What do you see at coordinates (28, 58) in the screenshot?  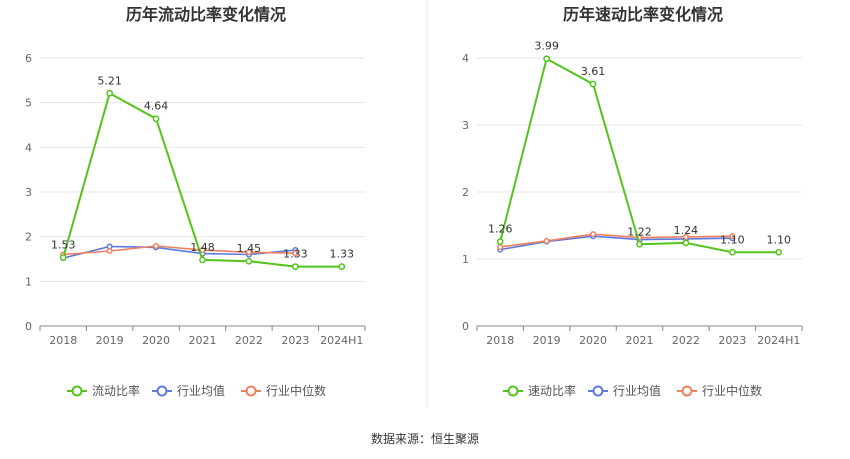 I see `y-tick-label: 6` at bounding box center [28, 58].